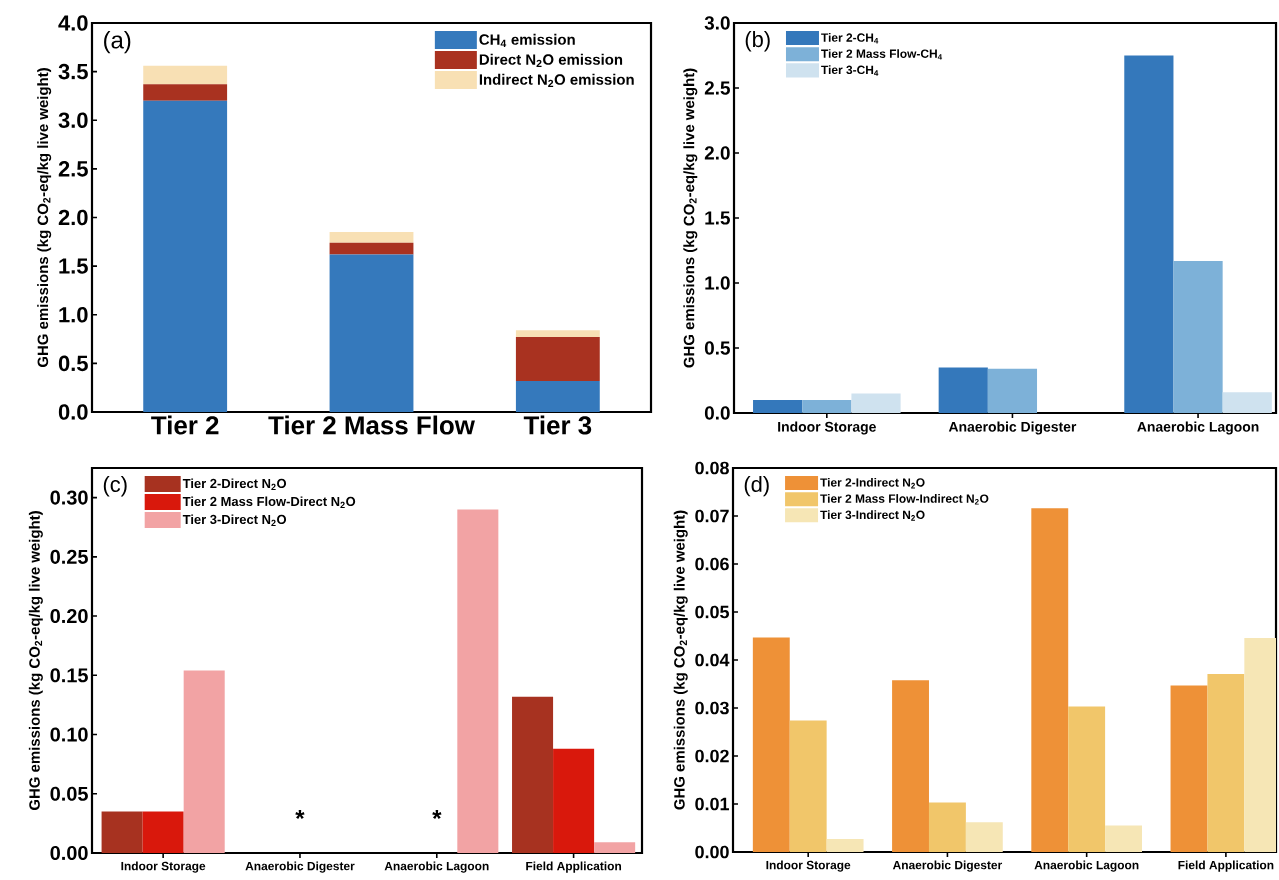 Image resolution: width=1279 pixels, height=880 pixels. Describe the element at coordinates (757, 41) in the screenshot. I see `annotation: (b)` at that location.